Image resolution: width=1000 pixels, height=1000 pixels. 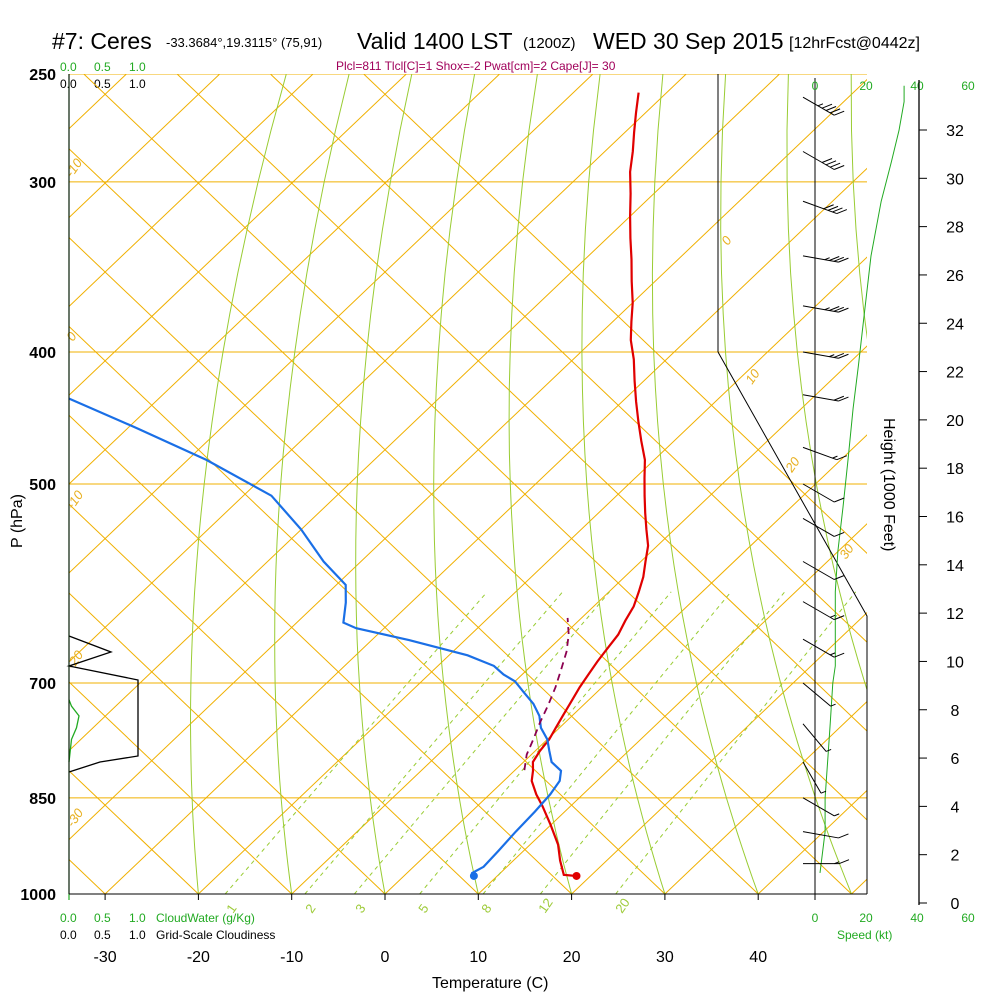 I want to click on pressure-tick-label: 700, so click(x=42, y=684).